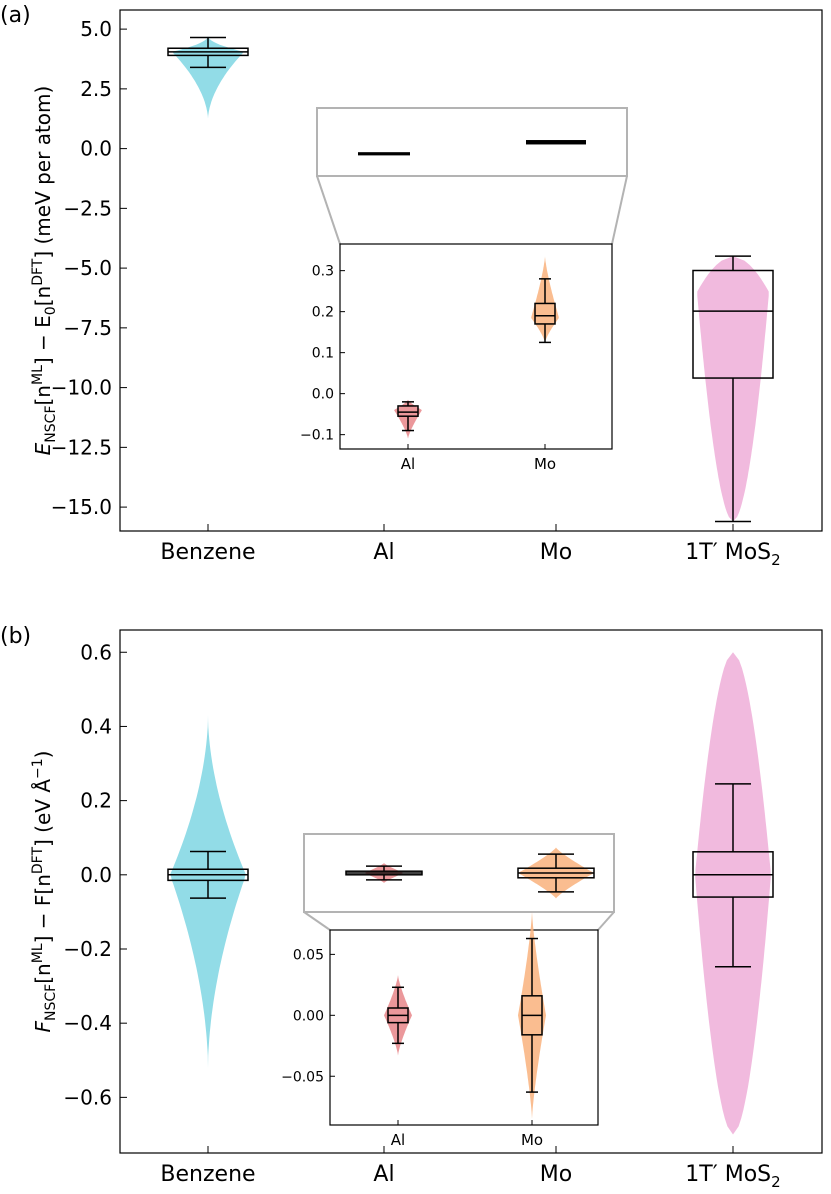 Image resolution: width=831 pixels, height=1194 pixels. Describe the element at coordinates (87, 949) in the screenshot. I see `y-tick-label: −0.2` at that location.